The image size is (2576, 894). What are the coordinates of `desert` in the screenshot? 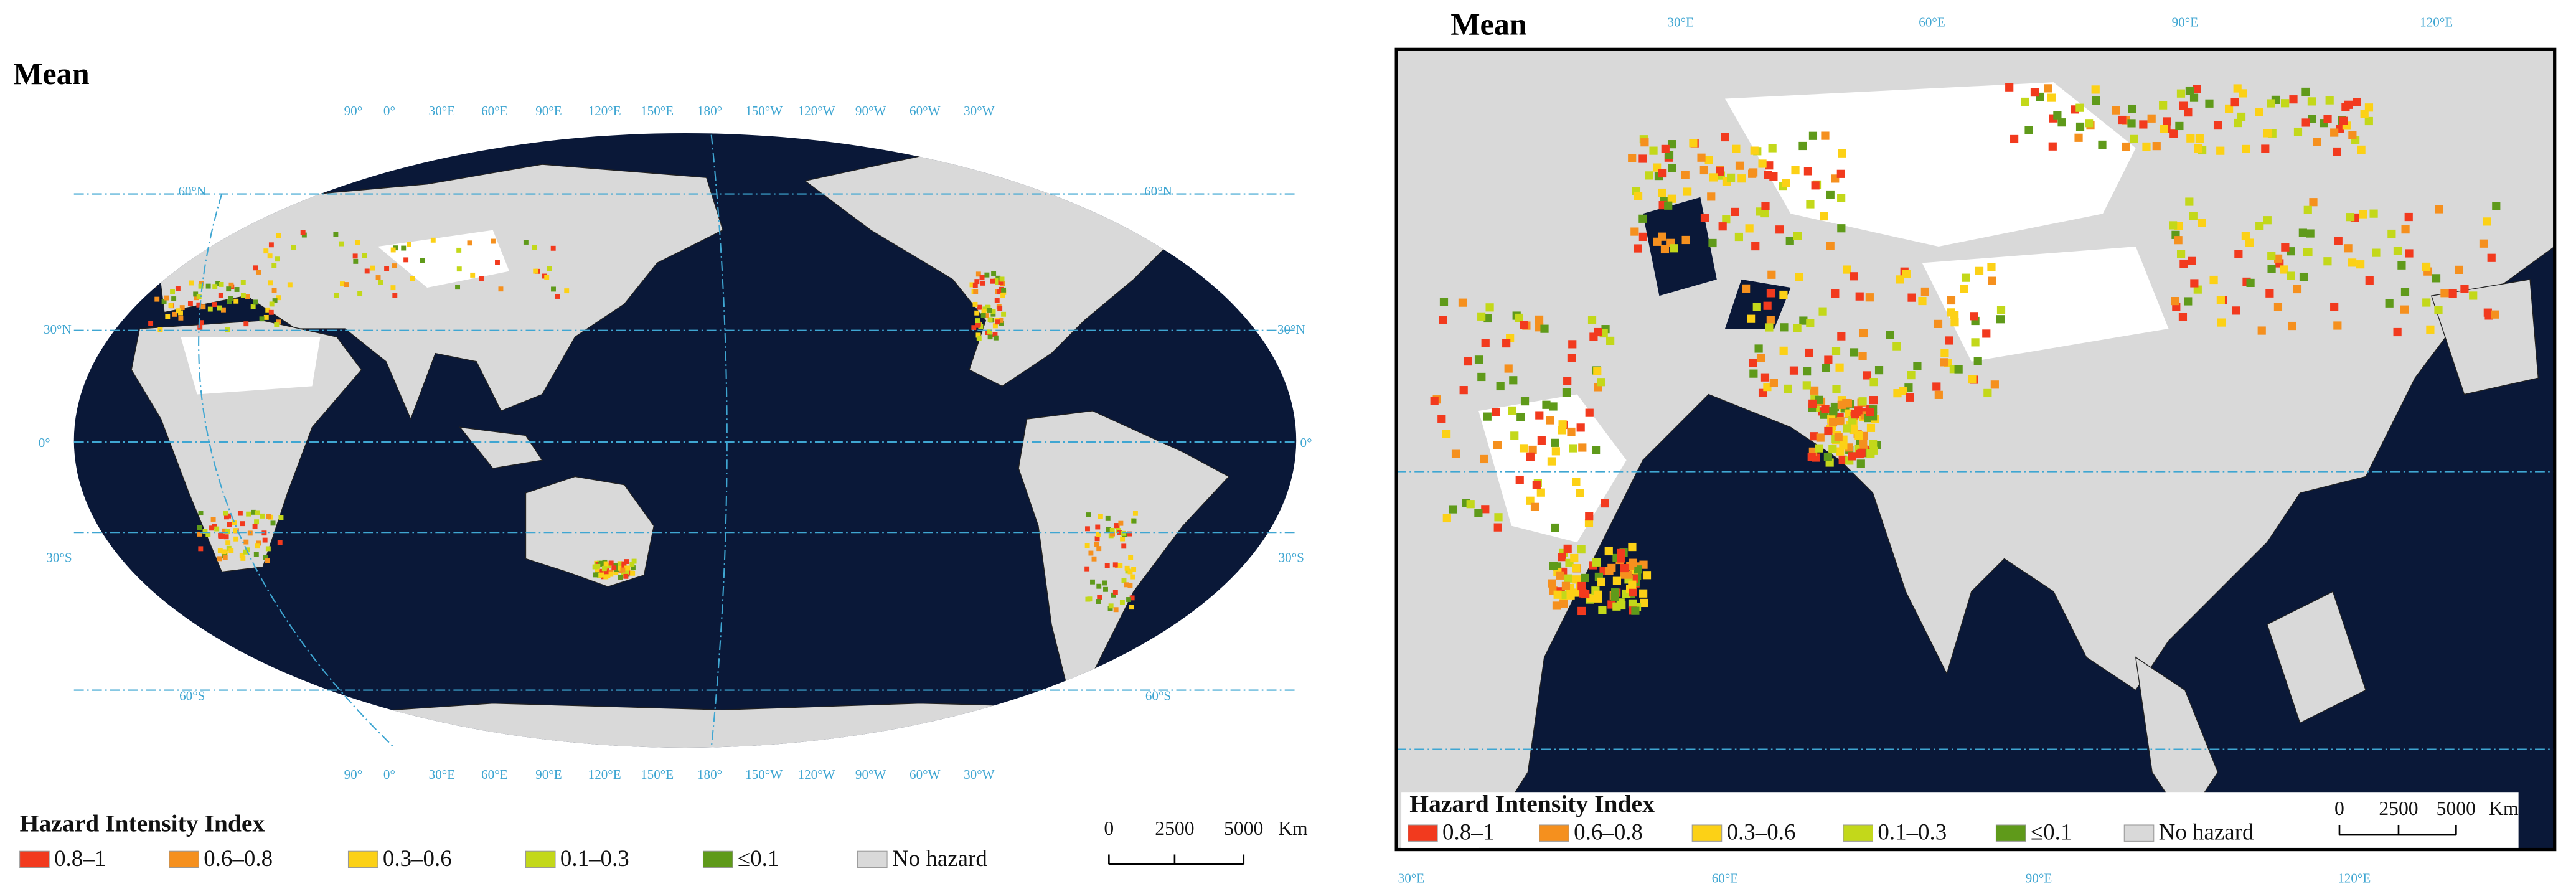 It's located at (345, 312).